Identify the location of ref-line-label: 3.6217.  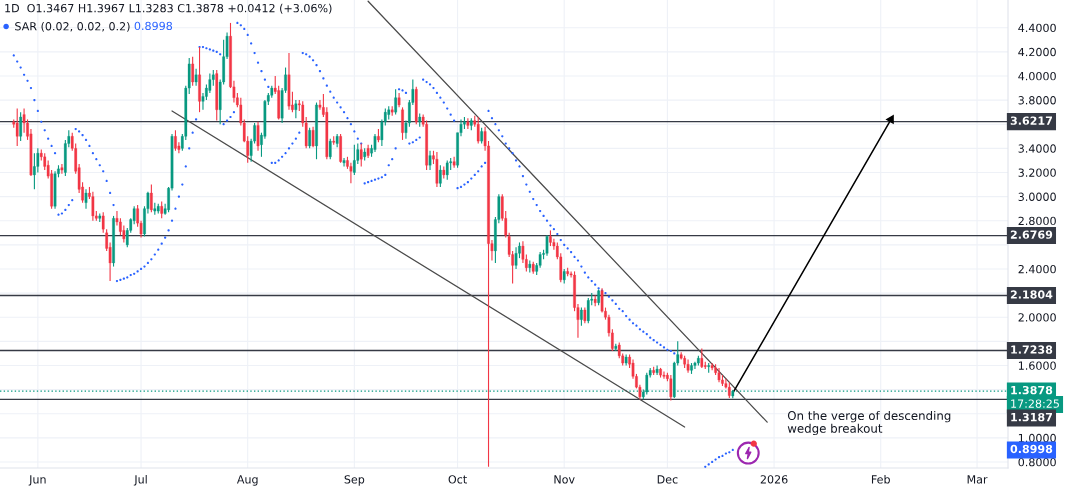
(1031, 120).